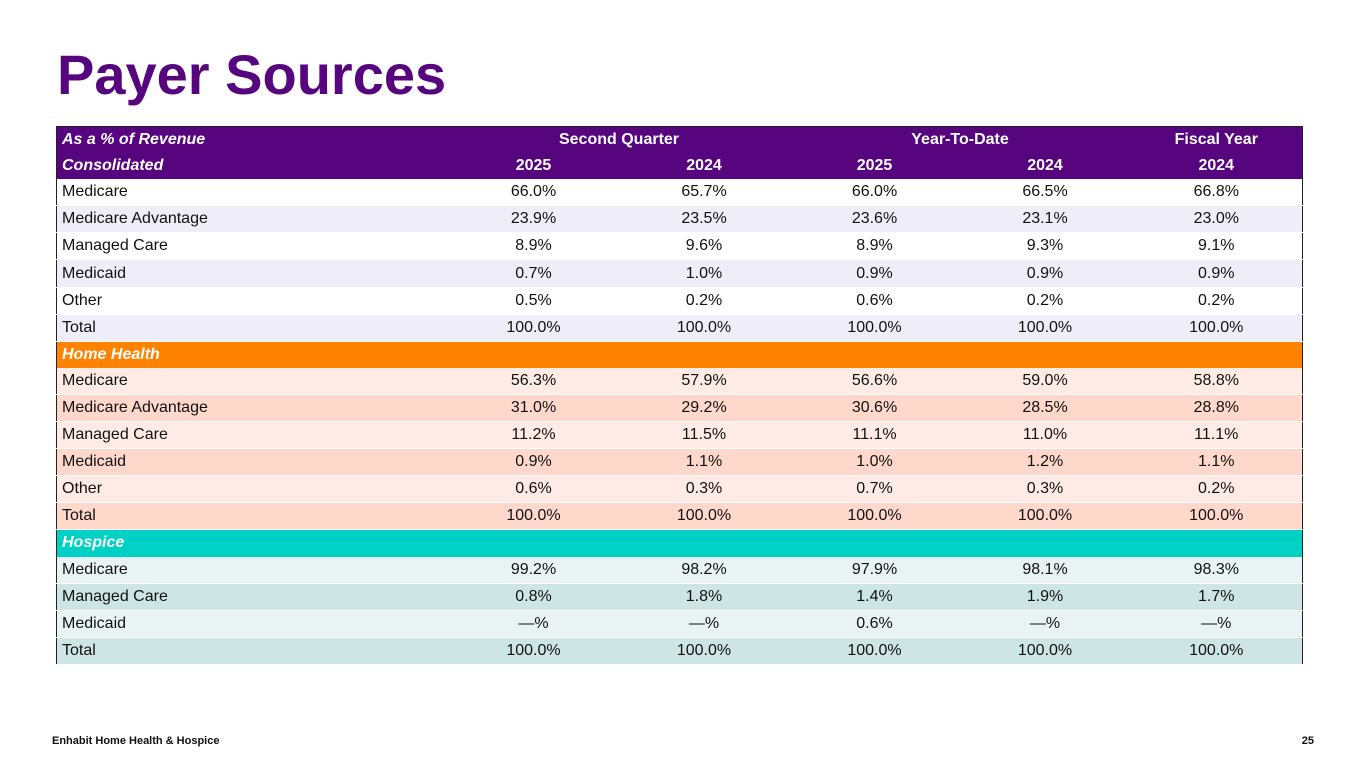  I want to click on value-cell: 98.3%, so click(1216, 570).